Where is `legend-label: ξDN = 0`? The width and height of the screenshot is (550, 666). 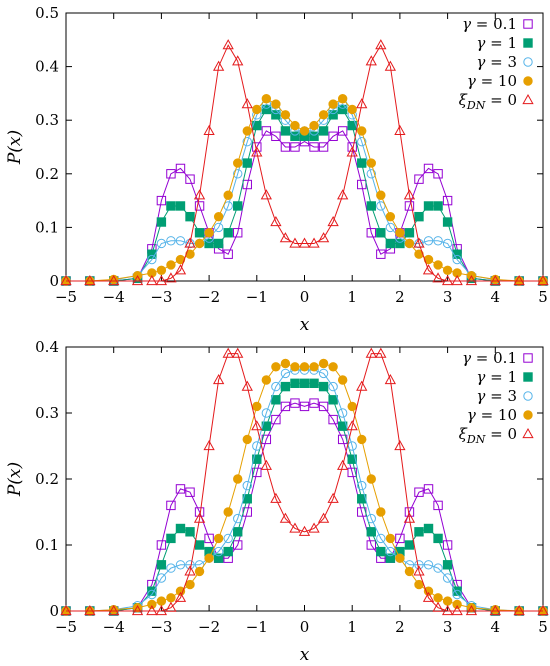
legend-label: ξDN = 0 is located at coordinates (488, 101).